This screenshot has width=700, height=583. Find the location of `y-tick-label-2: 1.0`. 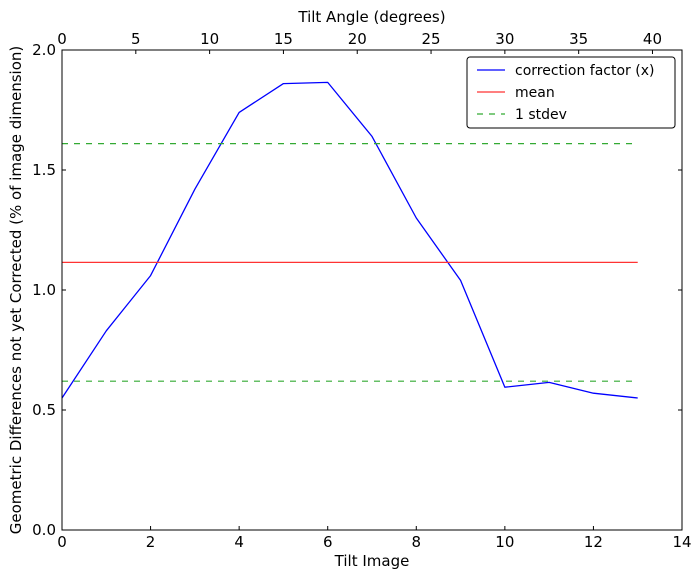

y-tick-label-2: 1.0 is located at coordinates (44, 290).